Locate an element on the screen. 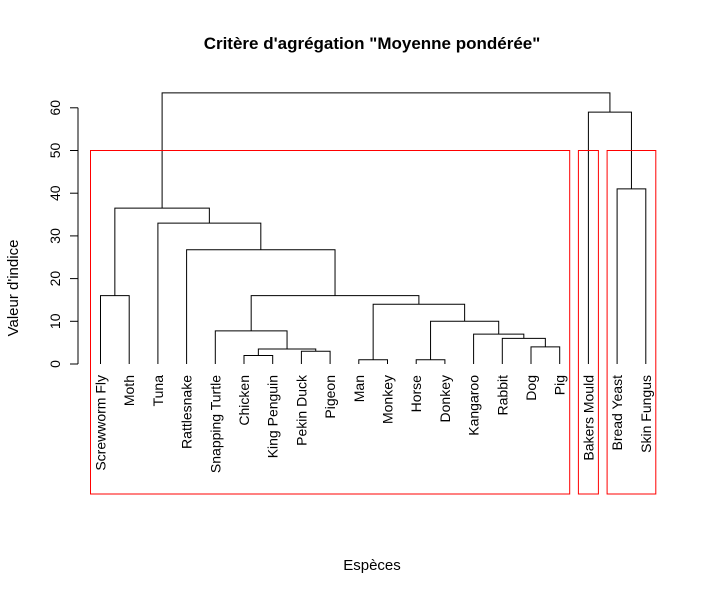 This screenshot has width=705, height=594. x-axis-label: Espèces is located at coordinates (372, 565).